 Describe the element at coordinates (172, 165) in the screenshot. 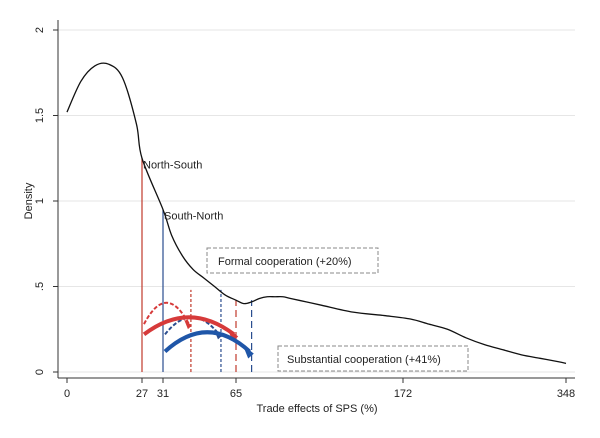

I see `annotation-north-south: North-South` at that location.